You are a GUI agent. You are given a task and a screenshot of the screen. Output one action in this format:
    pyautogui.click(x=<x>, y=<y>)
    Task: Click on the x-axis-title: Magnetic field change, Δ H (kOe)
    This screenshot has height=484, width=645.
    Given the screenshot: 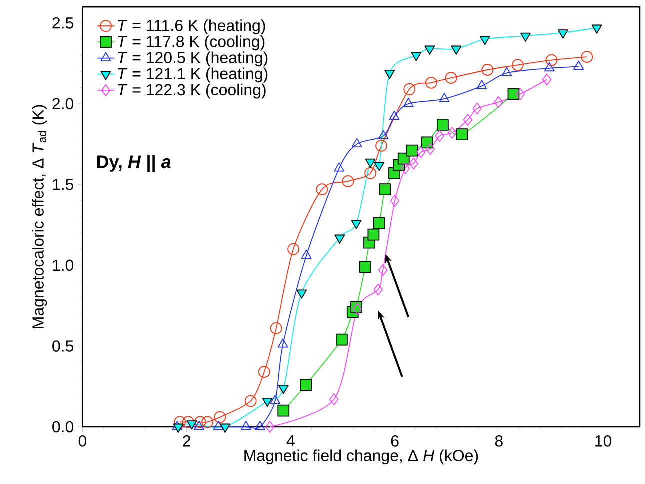 What is the action you would take?
    pyautogui.click(x=361, y=457)
    